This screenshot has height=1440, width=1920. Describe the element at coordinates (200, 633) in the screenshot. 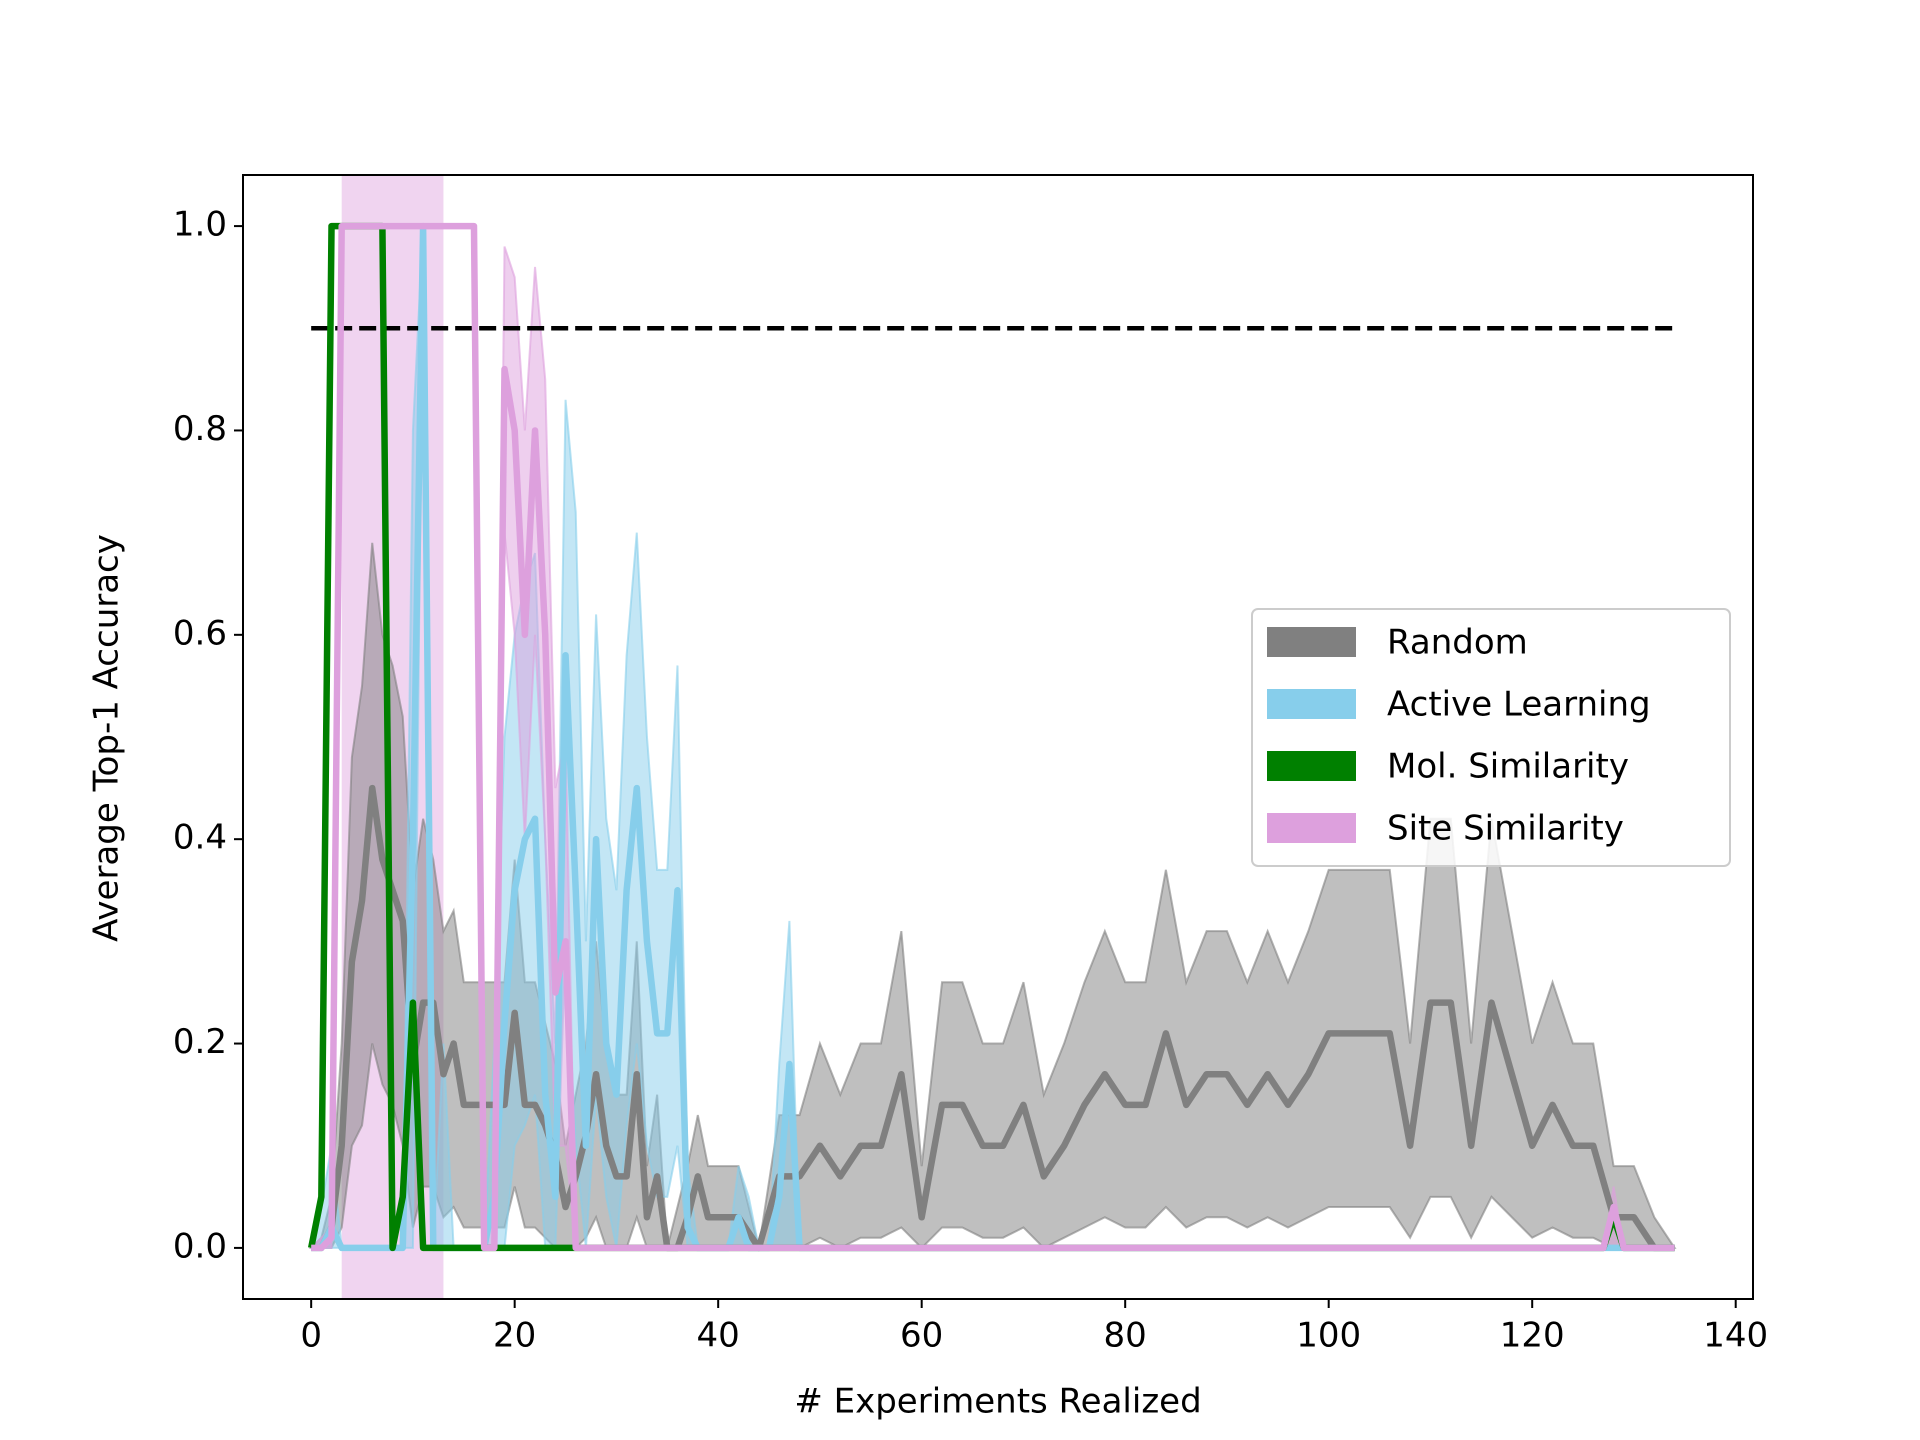

I see `y-tick-label: 0.6` at that location.